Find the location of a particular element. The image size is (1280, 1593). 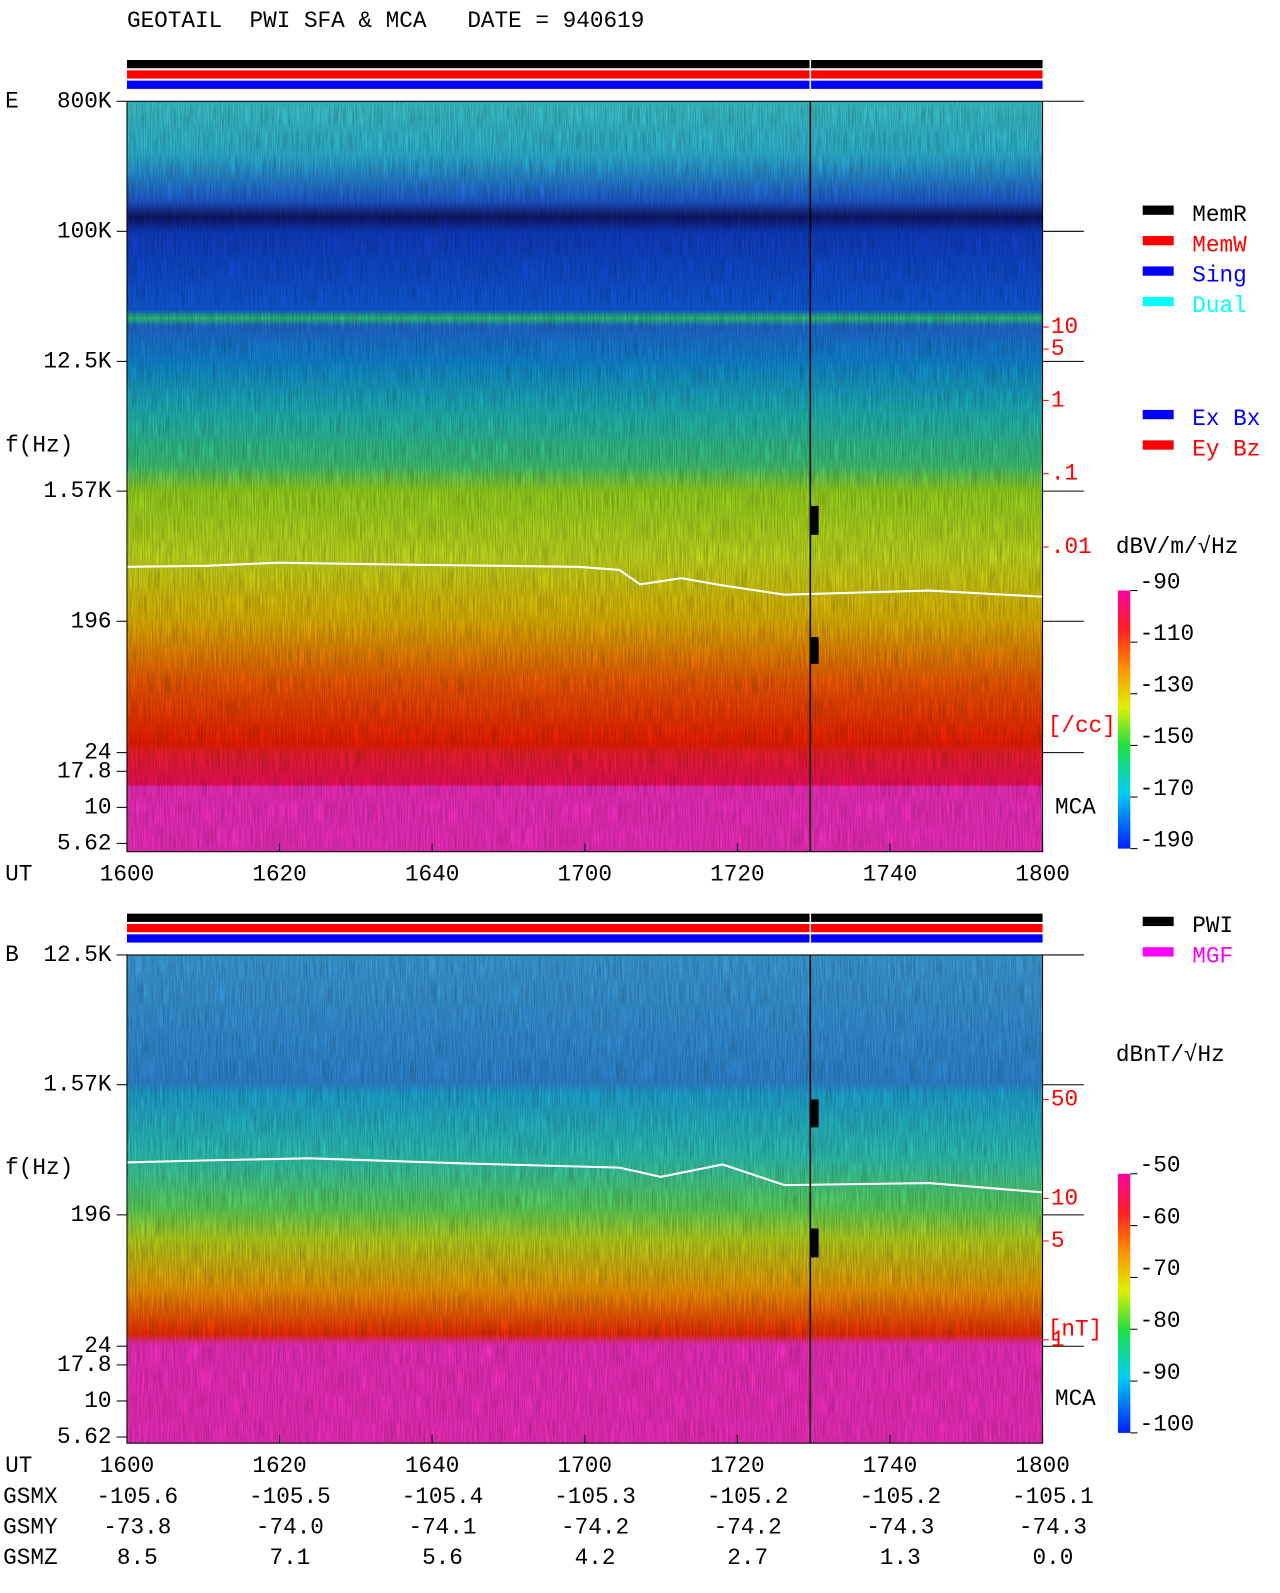

panel-label: E is located at coordinates (12, 101).